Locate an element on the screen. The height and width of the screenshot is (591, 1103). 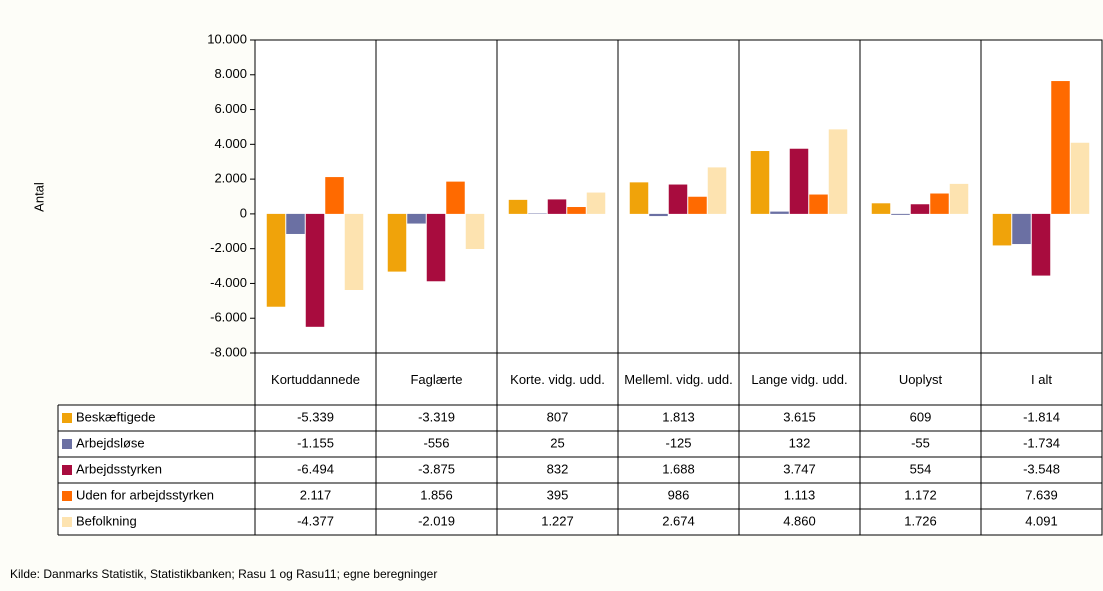
value-label: -5.339 is located at coordinates (315, 416).